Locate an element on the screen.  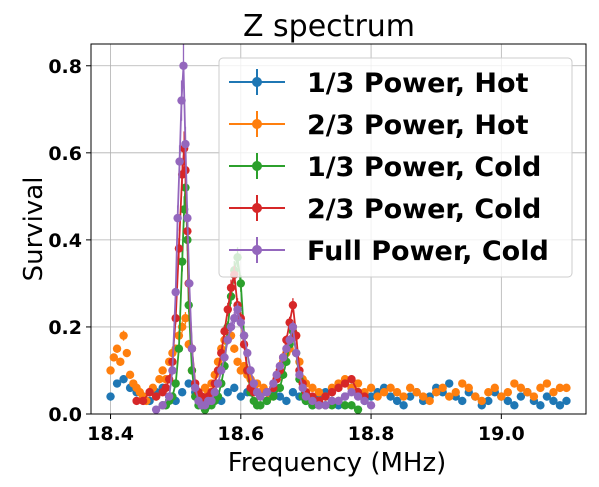
y-axis-title: Survival is located at coordinates (34, 229).